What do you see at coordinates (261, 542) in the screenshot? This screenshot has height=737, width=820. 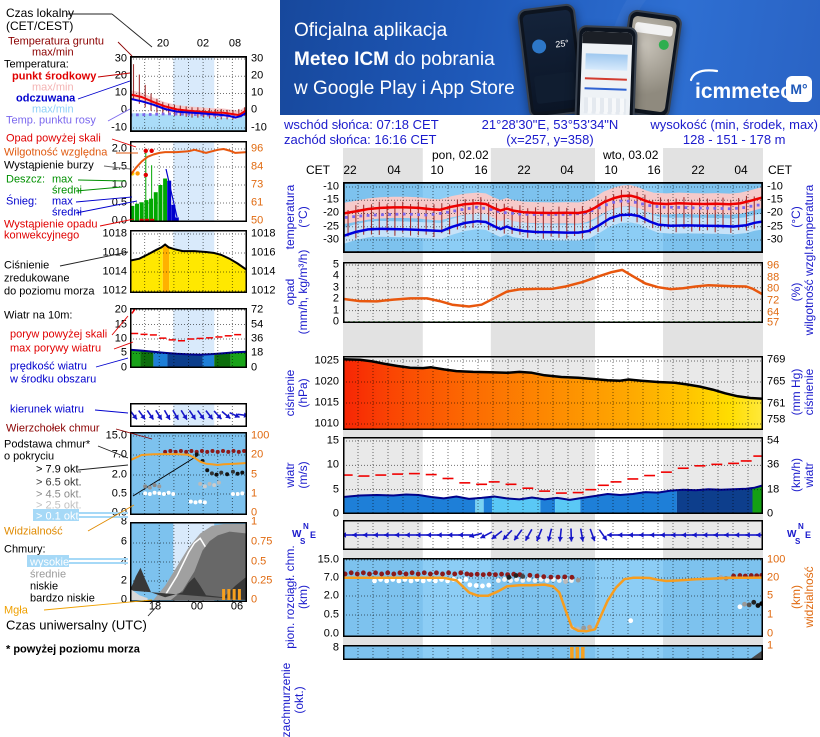 I see `axis-tick: 0.75` at bounding box center [261, 542].